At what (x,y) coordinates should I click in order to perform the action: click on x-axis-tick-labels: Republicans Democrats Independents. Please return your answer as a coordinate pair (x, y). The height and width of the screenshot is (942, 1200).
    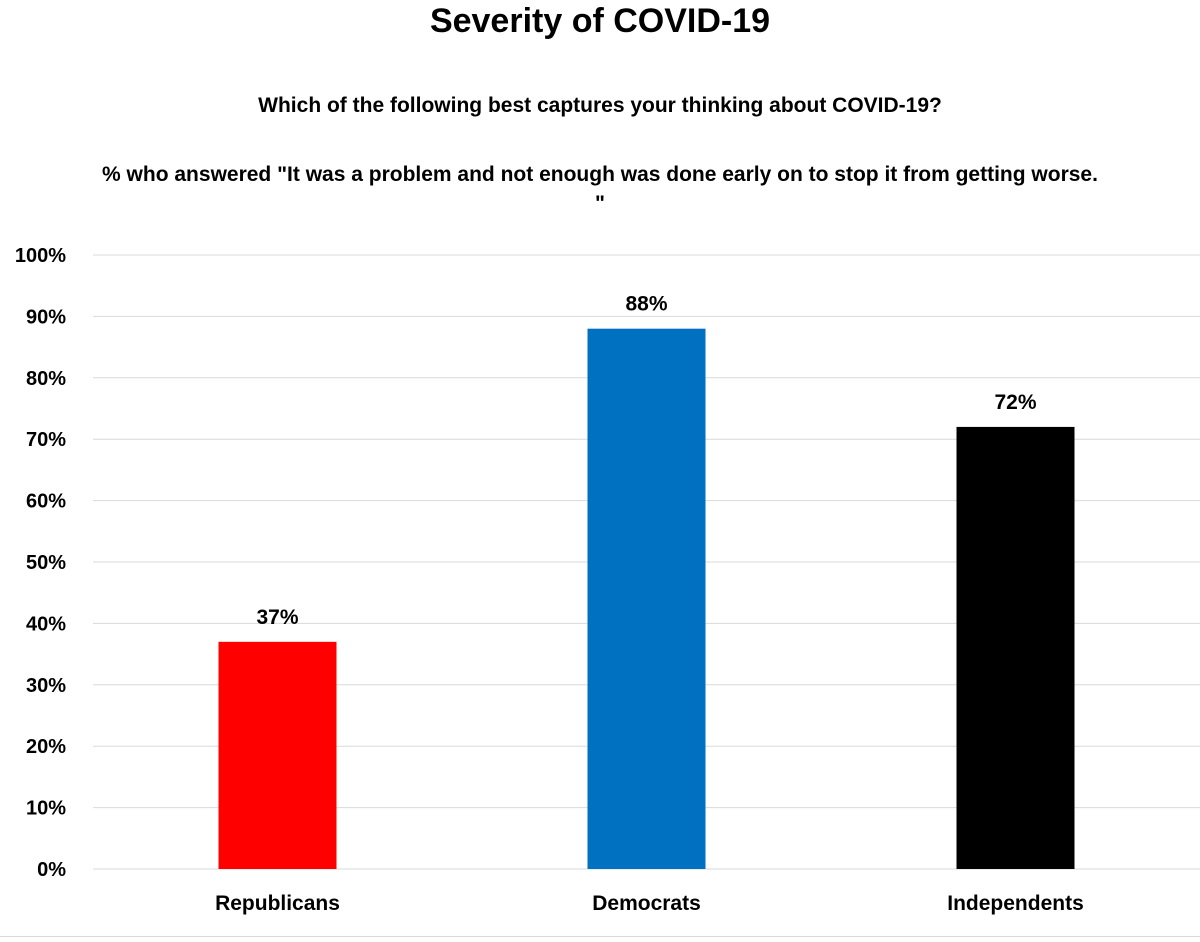
    Looking at the image, I should click on (649, 903).